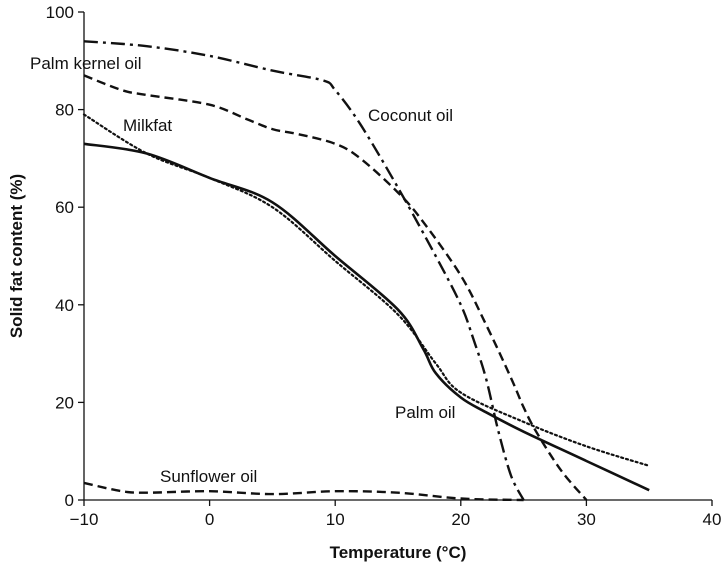 This screenshot has width=726, height=566. What do you see at coordinates (69, 500) in the screenshot?
I see `y-tick-label: 0` at bounding box center [69, 500].